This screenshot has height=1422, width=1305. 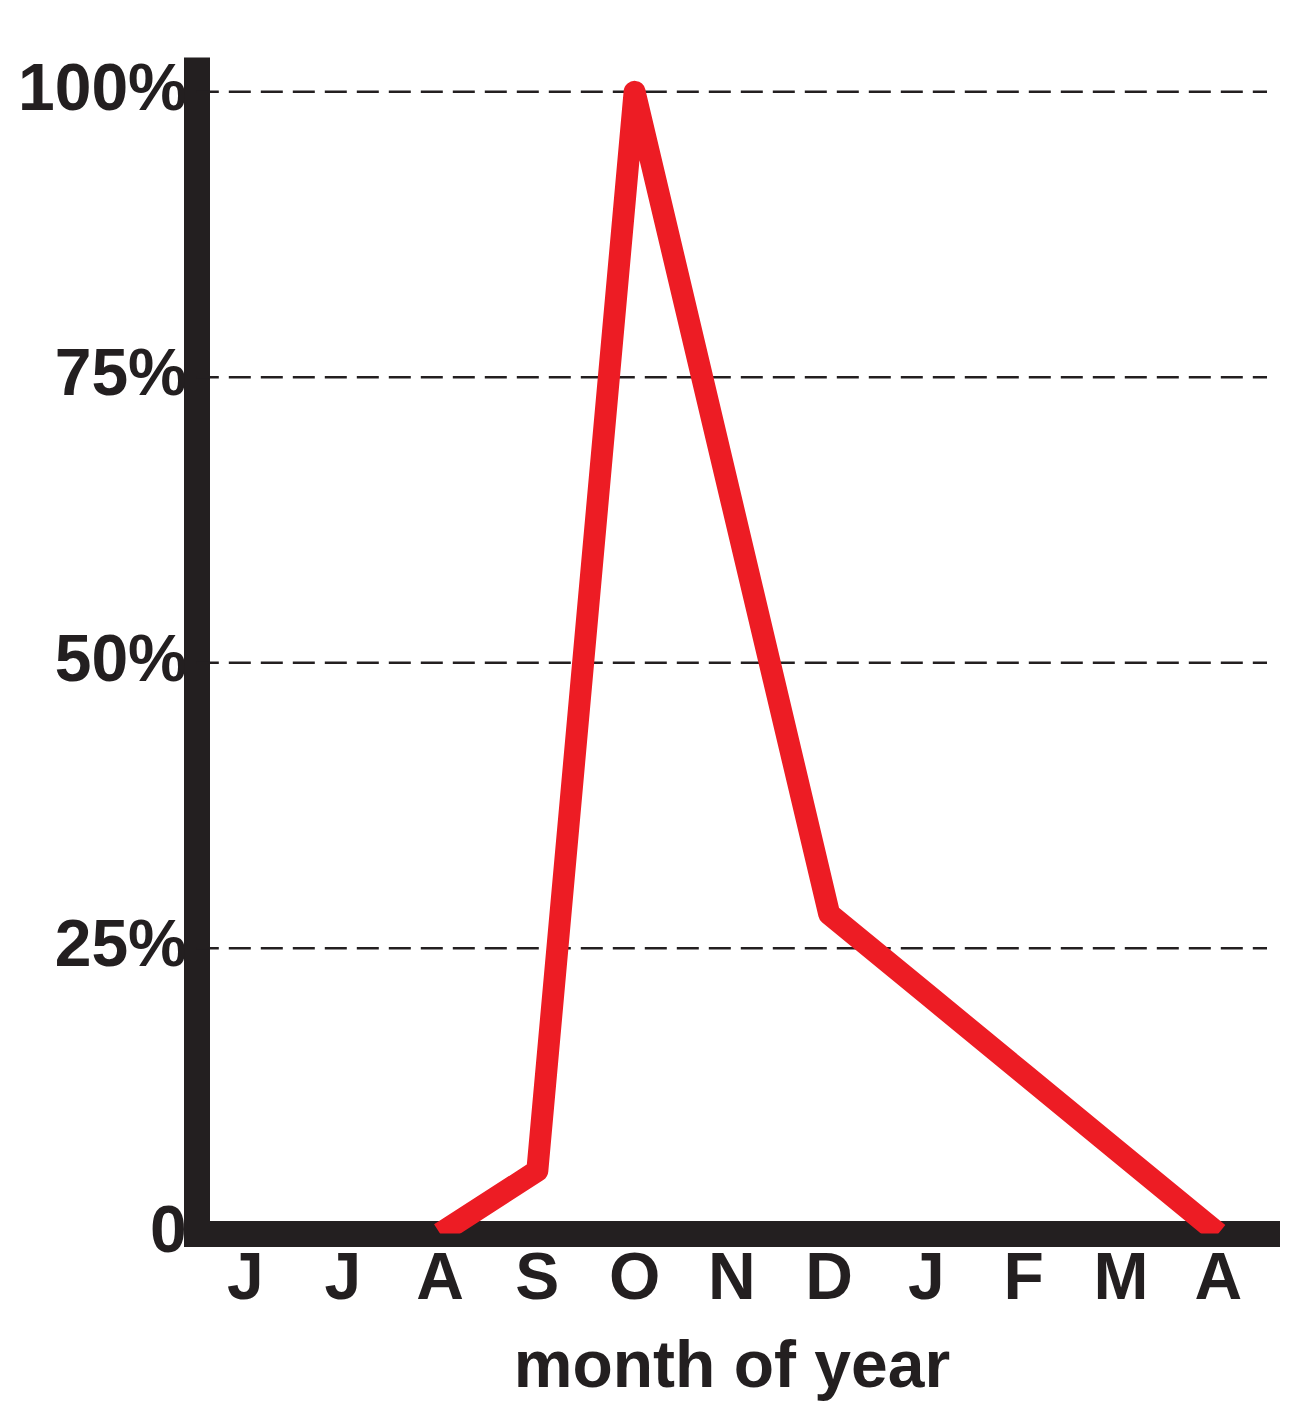 What do you see at coordinates (1023, 1276) in the screenshot?
I see `x-tick-label: F` at bounding box center [1023, 1276].